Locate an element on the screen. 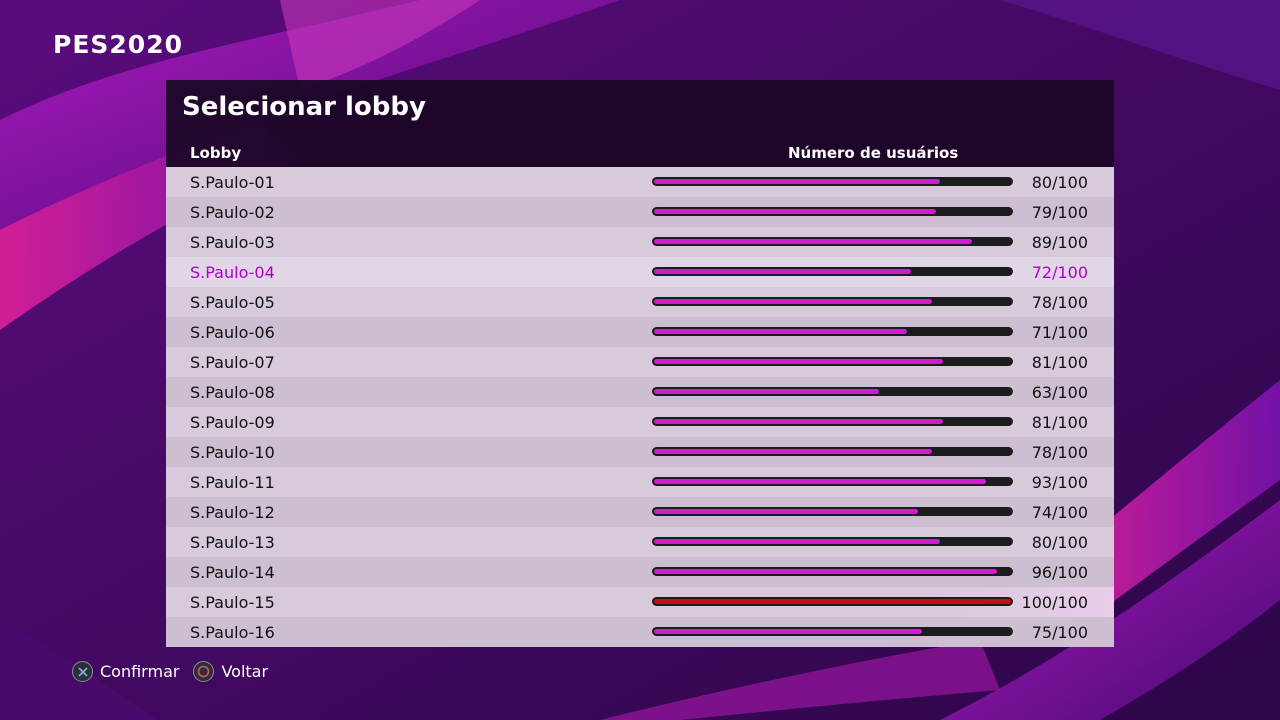  circle-button-icon is located at coordinates (204, 671).